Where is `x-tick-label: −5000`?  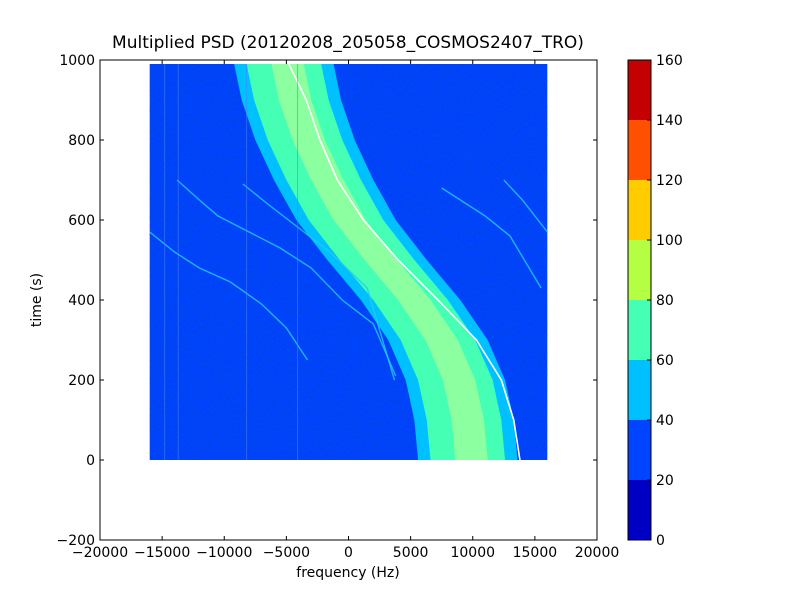
x-tick-label: −5000 is located at coordinates (286, 553).